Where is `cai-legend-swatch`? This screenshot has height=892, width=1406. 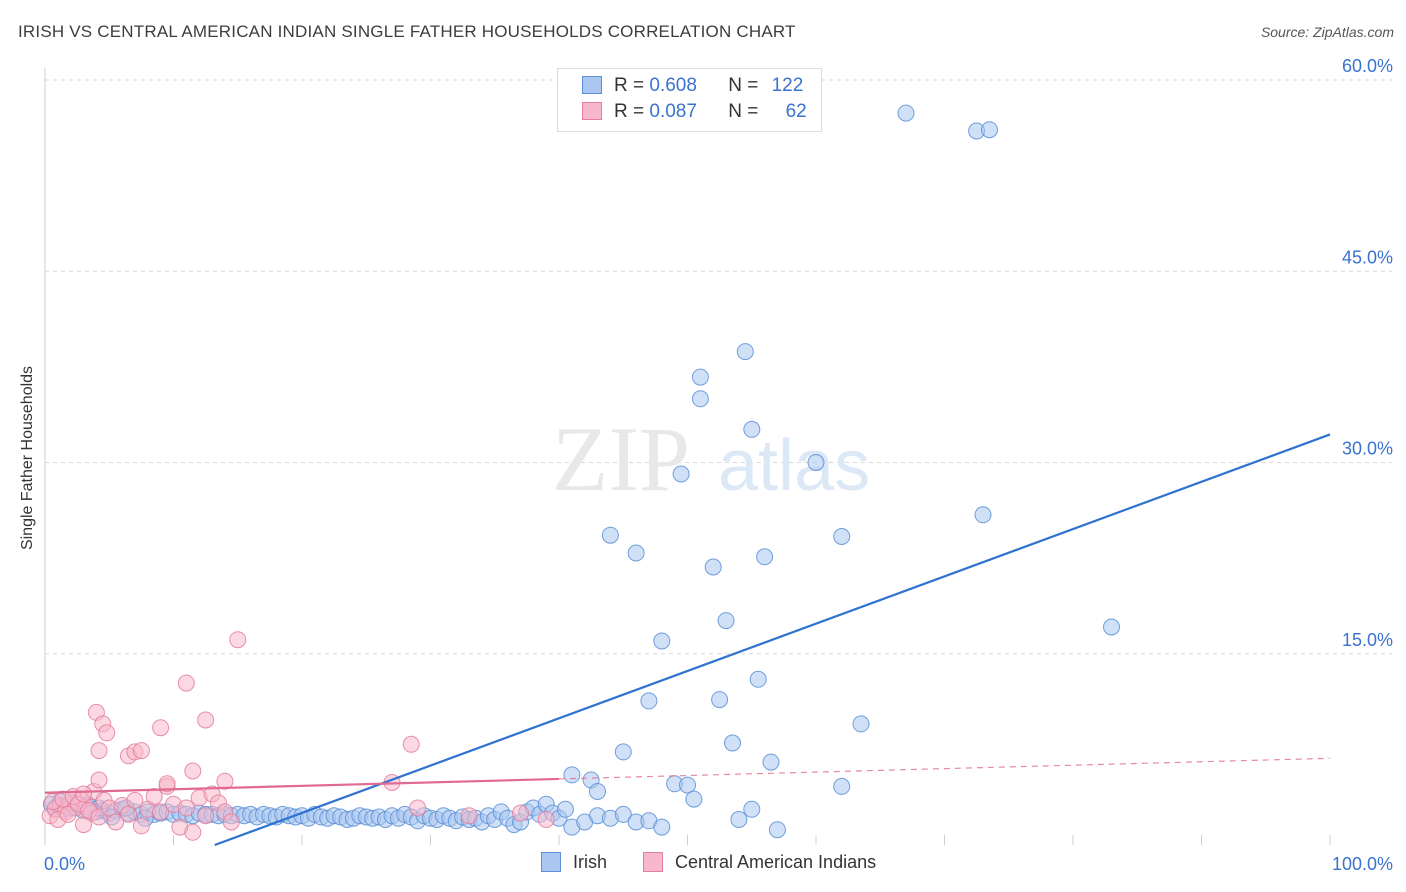
cai-legend-swatch is located at coordinates (653, 862).